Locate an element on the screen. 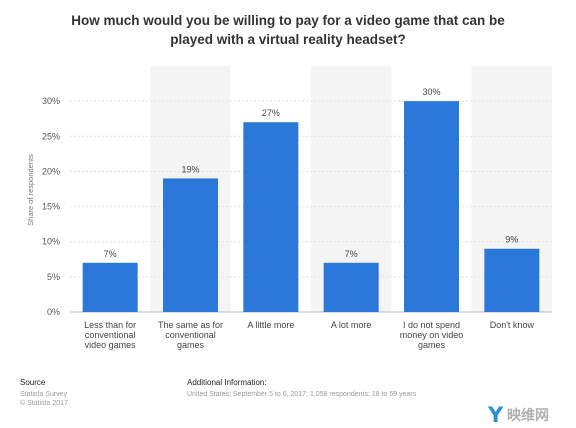 This screenshot has width=576, height=428. category-label: I do not spend is located at coordinates (431, 325).